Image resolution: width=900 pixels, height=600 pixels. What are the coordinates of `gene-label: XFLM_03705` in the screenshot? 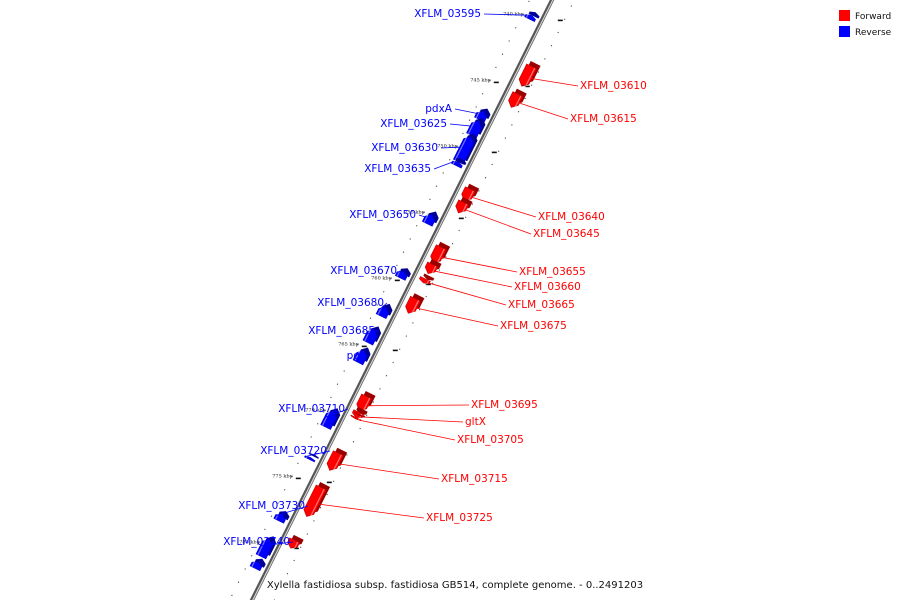 It's located at (490, 440).